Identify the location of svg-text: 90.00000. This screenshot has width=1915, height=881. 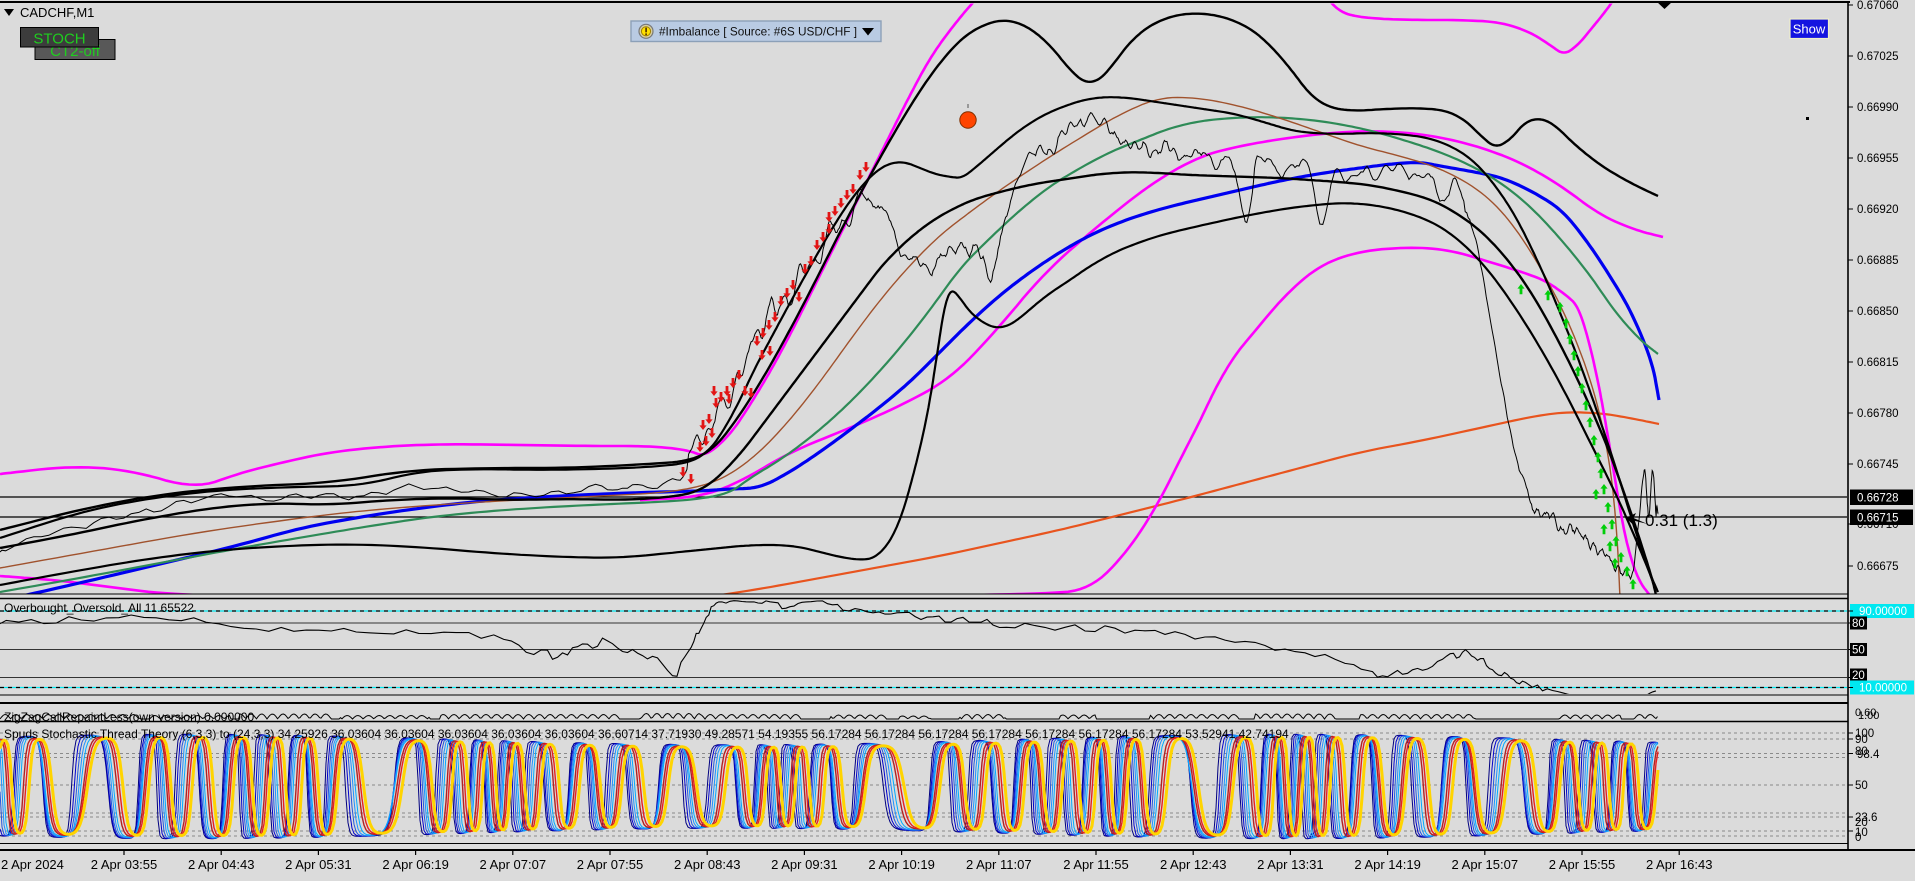
(1883, 612).